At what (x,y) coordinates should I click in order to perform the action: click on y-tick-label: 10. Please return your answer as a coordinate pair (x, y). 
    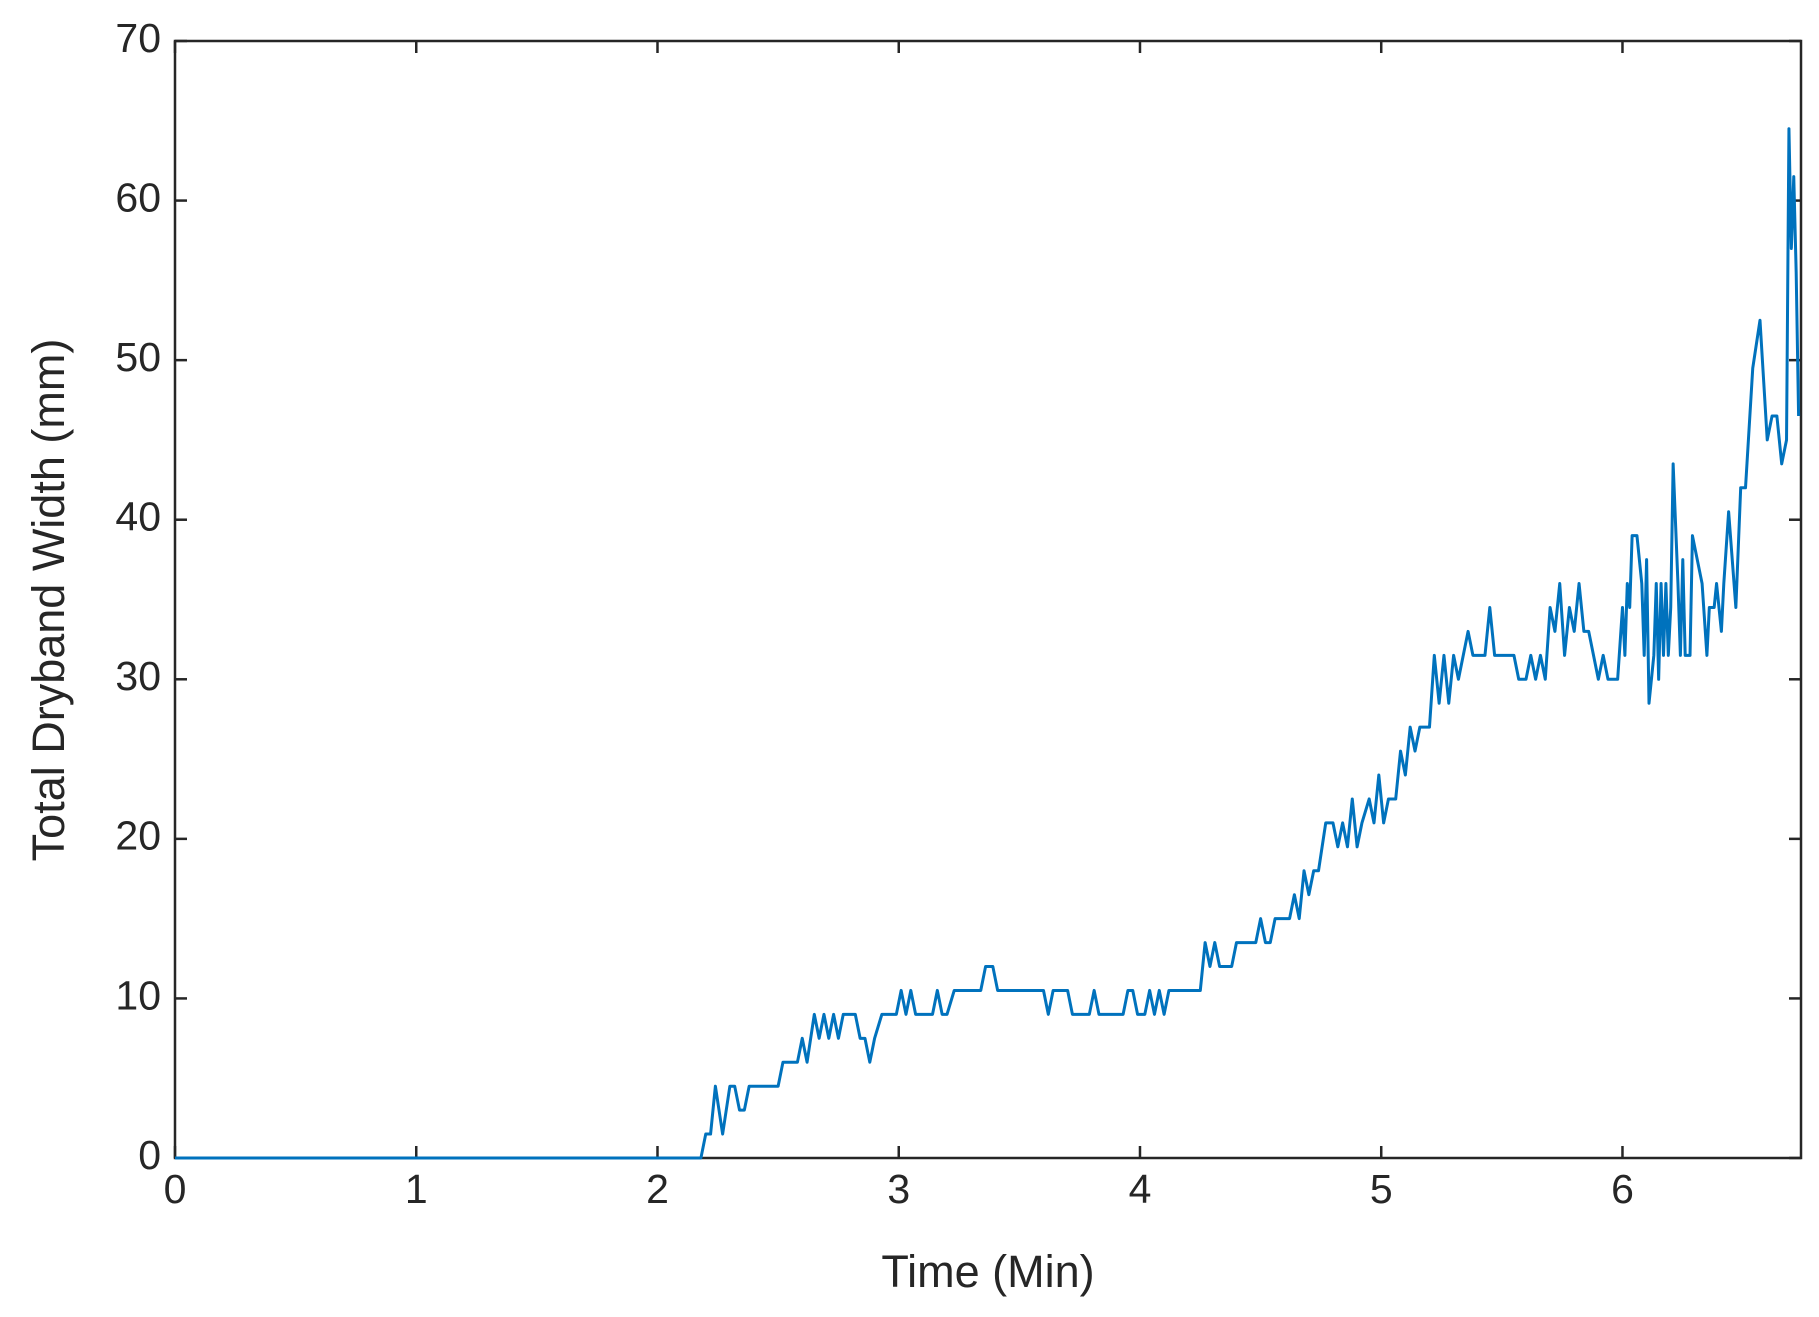
    Looking at the image, I should click on (138, 995).